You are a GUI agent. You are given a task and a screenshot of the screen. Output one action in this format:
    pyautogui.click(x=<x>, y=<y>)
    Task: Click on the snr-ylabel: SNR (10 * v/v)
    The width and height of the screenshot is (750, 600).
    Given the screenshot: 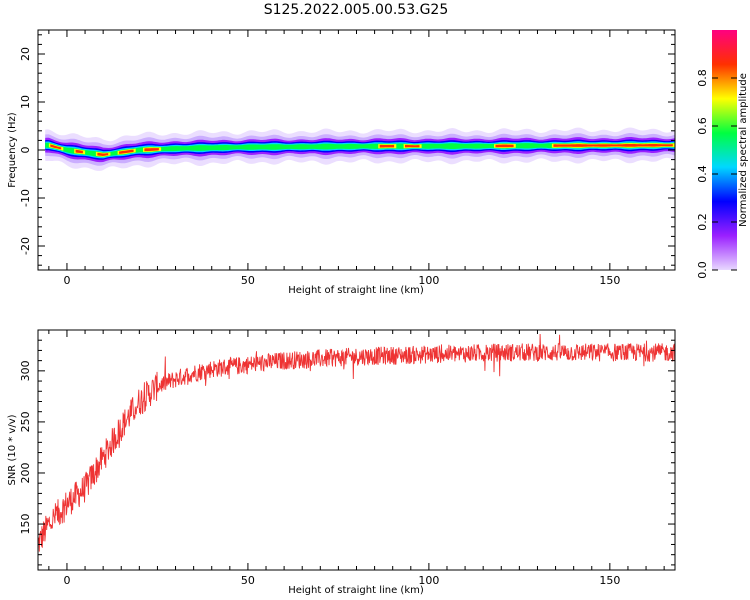 What is the action you would take?
    pyautogui.click(x=12, y=449)
    